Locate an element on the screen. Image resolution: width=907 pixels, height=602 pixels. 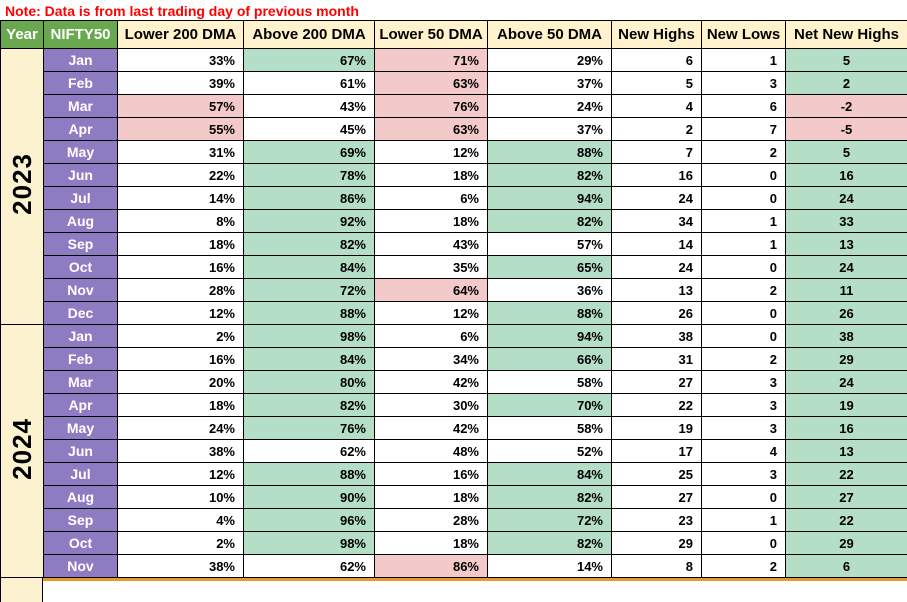
cell-lower-50-dma: 86% is located at coordinates (431, 566).